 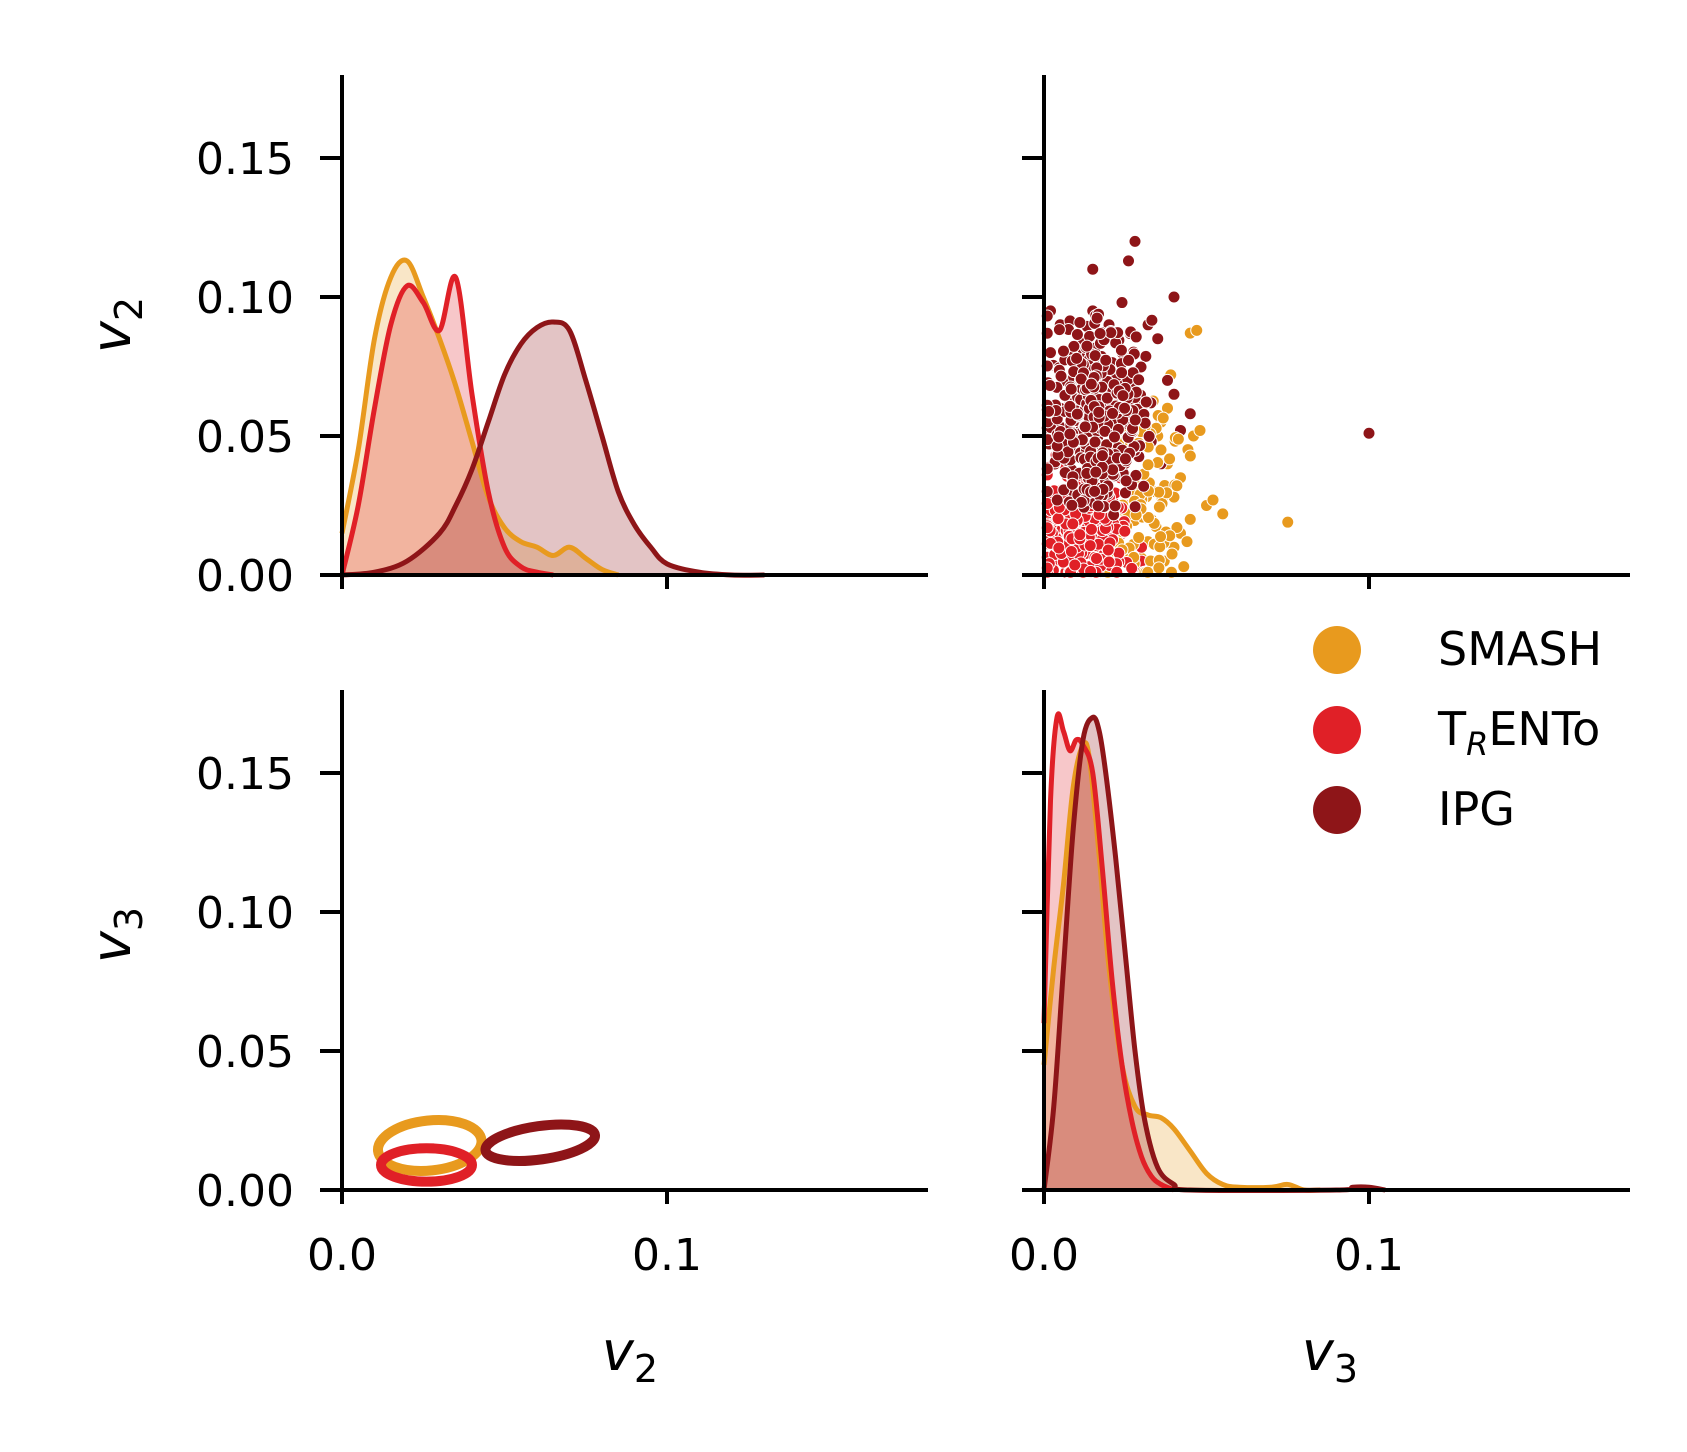 I want to click on legend-label-ipg: IPG, so click(x=1476, y=809).